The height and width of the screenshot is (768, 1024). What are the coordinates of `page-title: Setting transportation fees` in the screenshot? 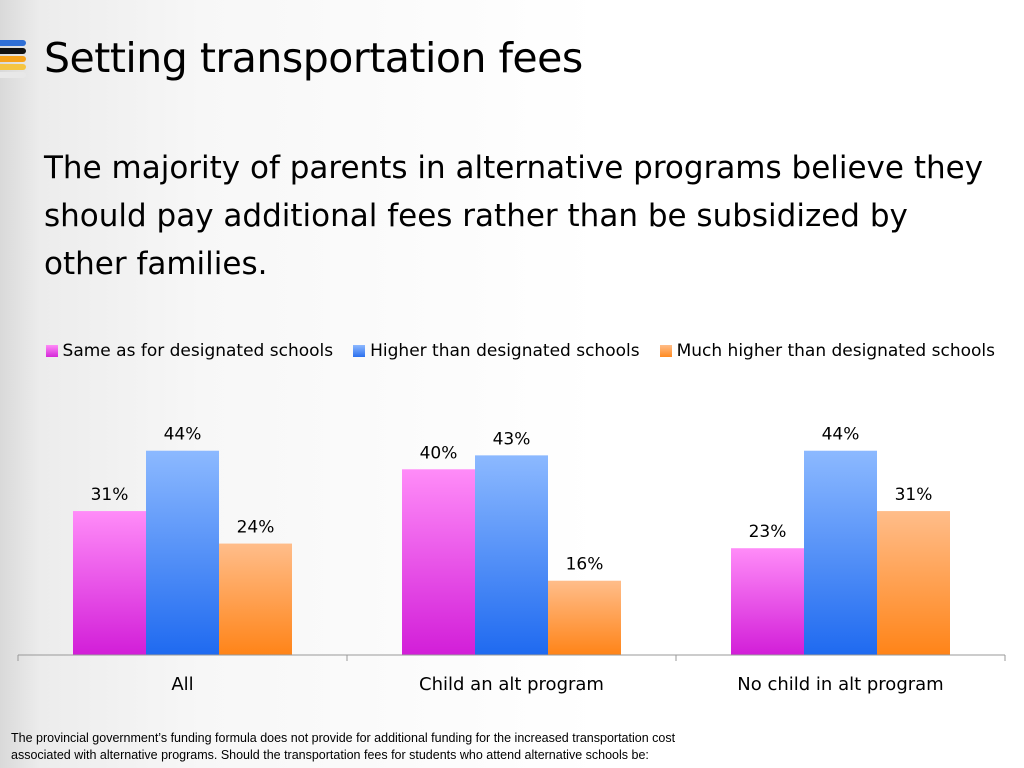 It's located at (313, 58).